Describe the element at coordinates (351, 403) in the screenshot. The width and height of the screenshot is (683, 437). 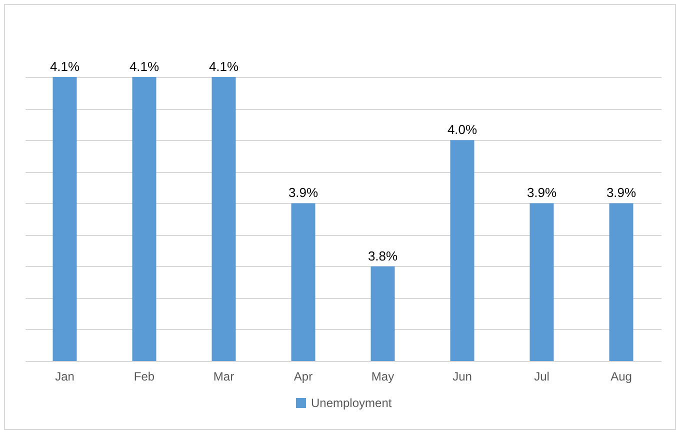
I see `legend-label: Unemployment` at that location.